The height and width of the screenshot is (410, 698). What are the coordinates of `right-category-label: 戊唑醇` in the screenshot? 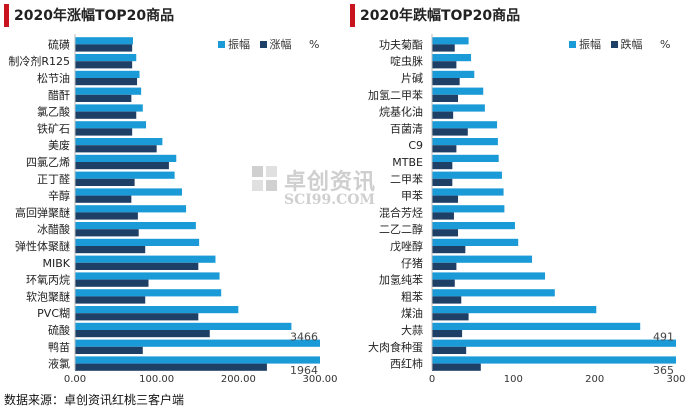 It's located at (406, 246).